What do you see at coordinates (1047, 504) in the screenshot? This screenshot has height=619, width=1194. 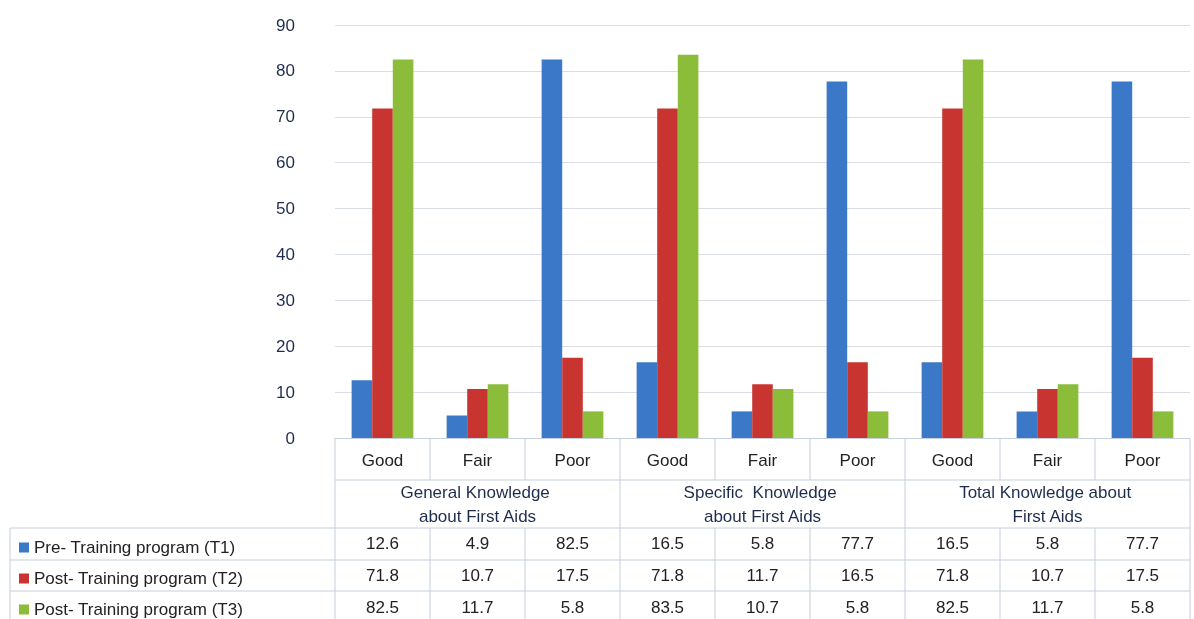 I see `text: Total Knowledge about First Aids` at bounding box center [1047, 504].